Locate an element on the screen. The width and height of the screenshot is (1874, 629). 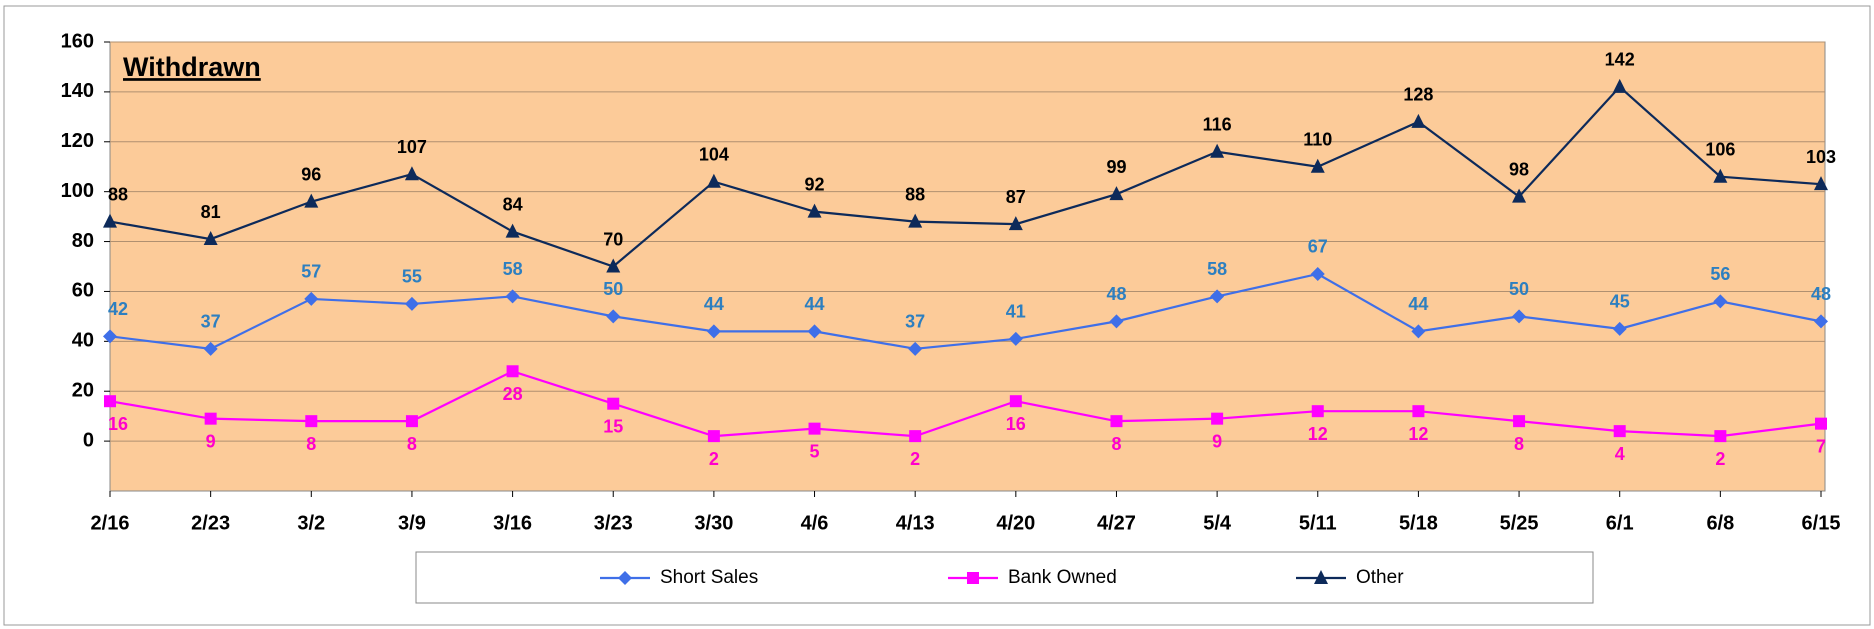
y-tick-label: 140 is located at coordinates (77, 91).